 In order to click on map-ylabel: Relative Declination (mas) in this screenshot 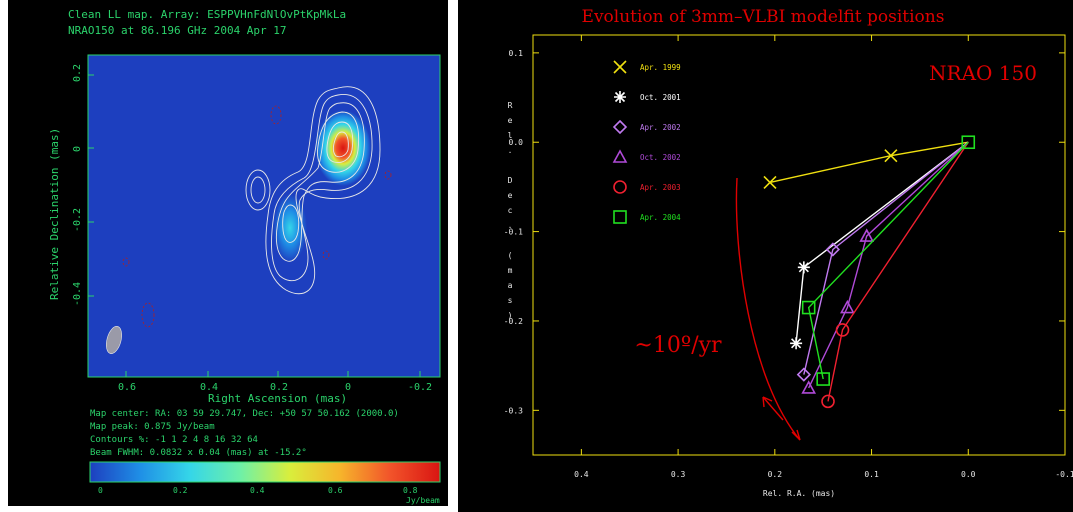, I will do `click(54, 214)`.